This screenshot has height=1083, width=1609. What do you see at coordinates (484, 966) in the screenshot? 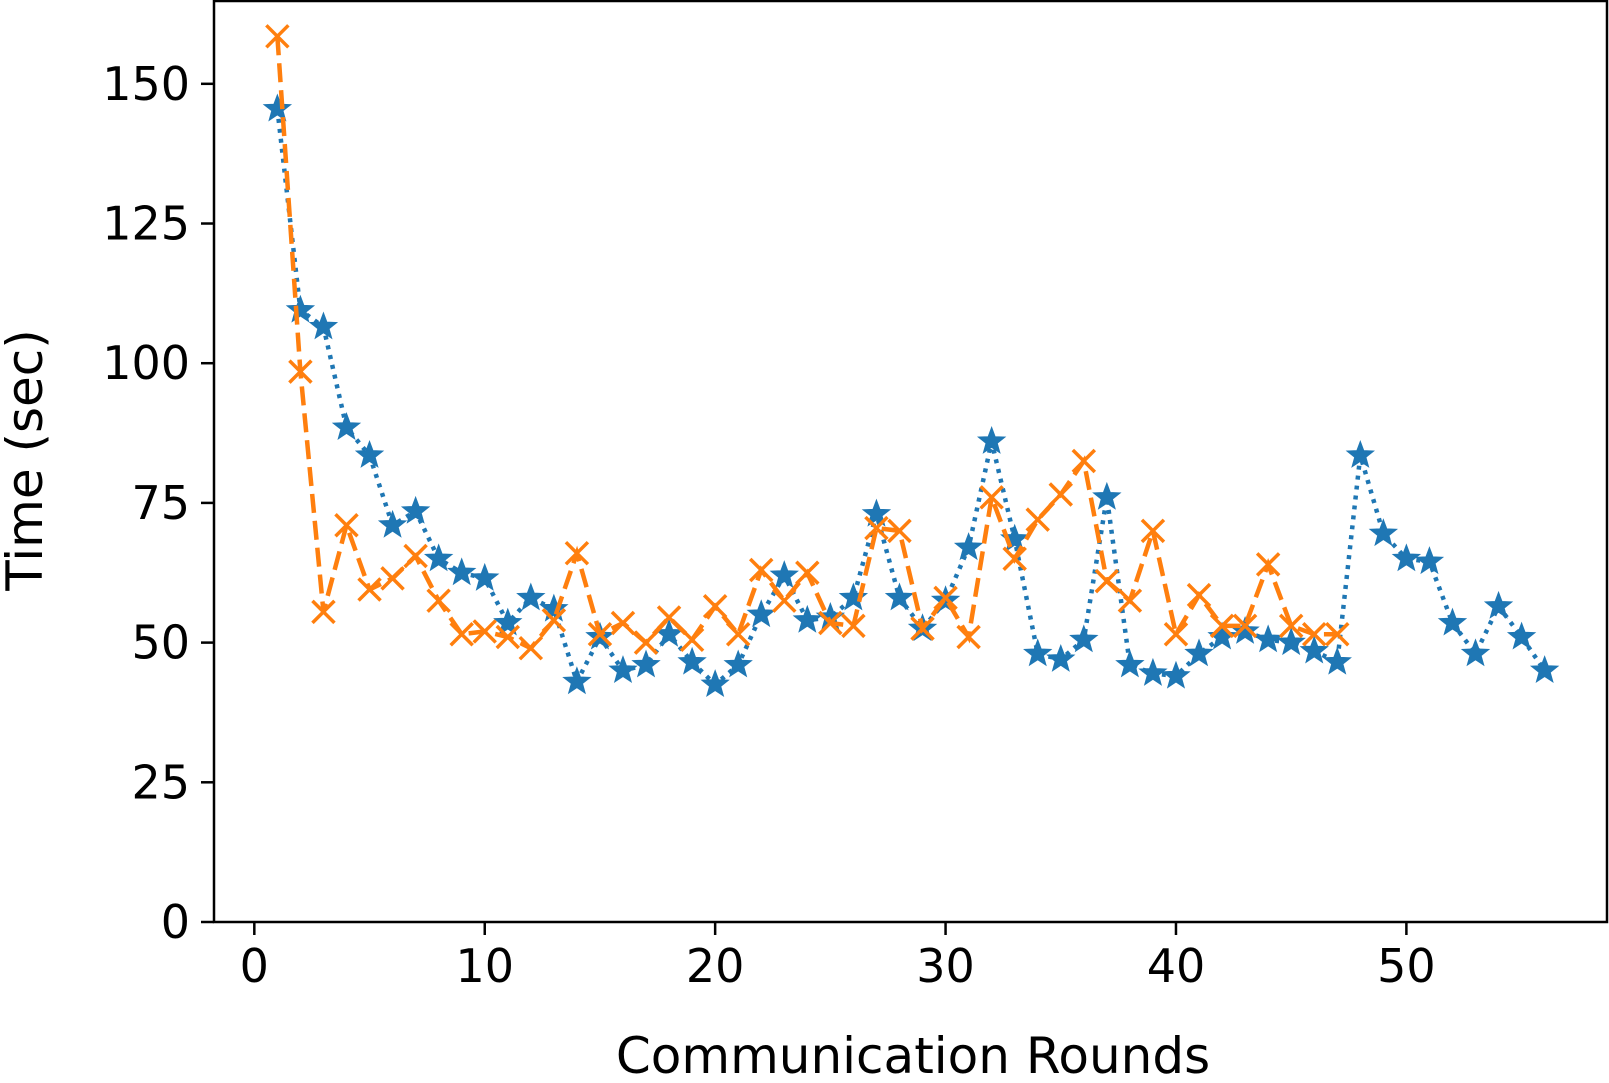
I see `x-tick-label: 10` at bounding box center [484, 966].